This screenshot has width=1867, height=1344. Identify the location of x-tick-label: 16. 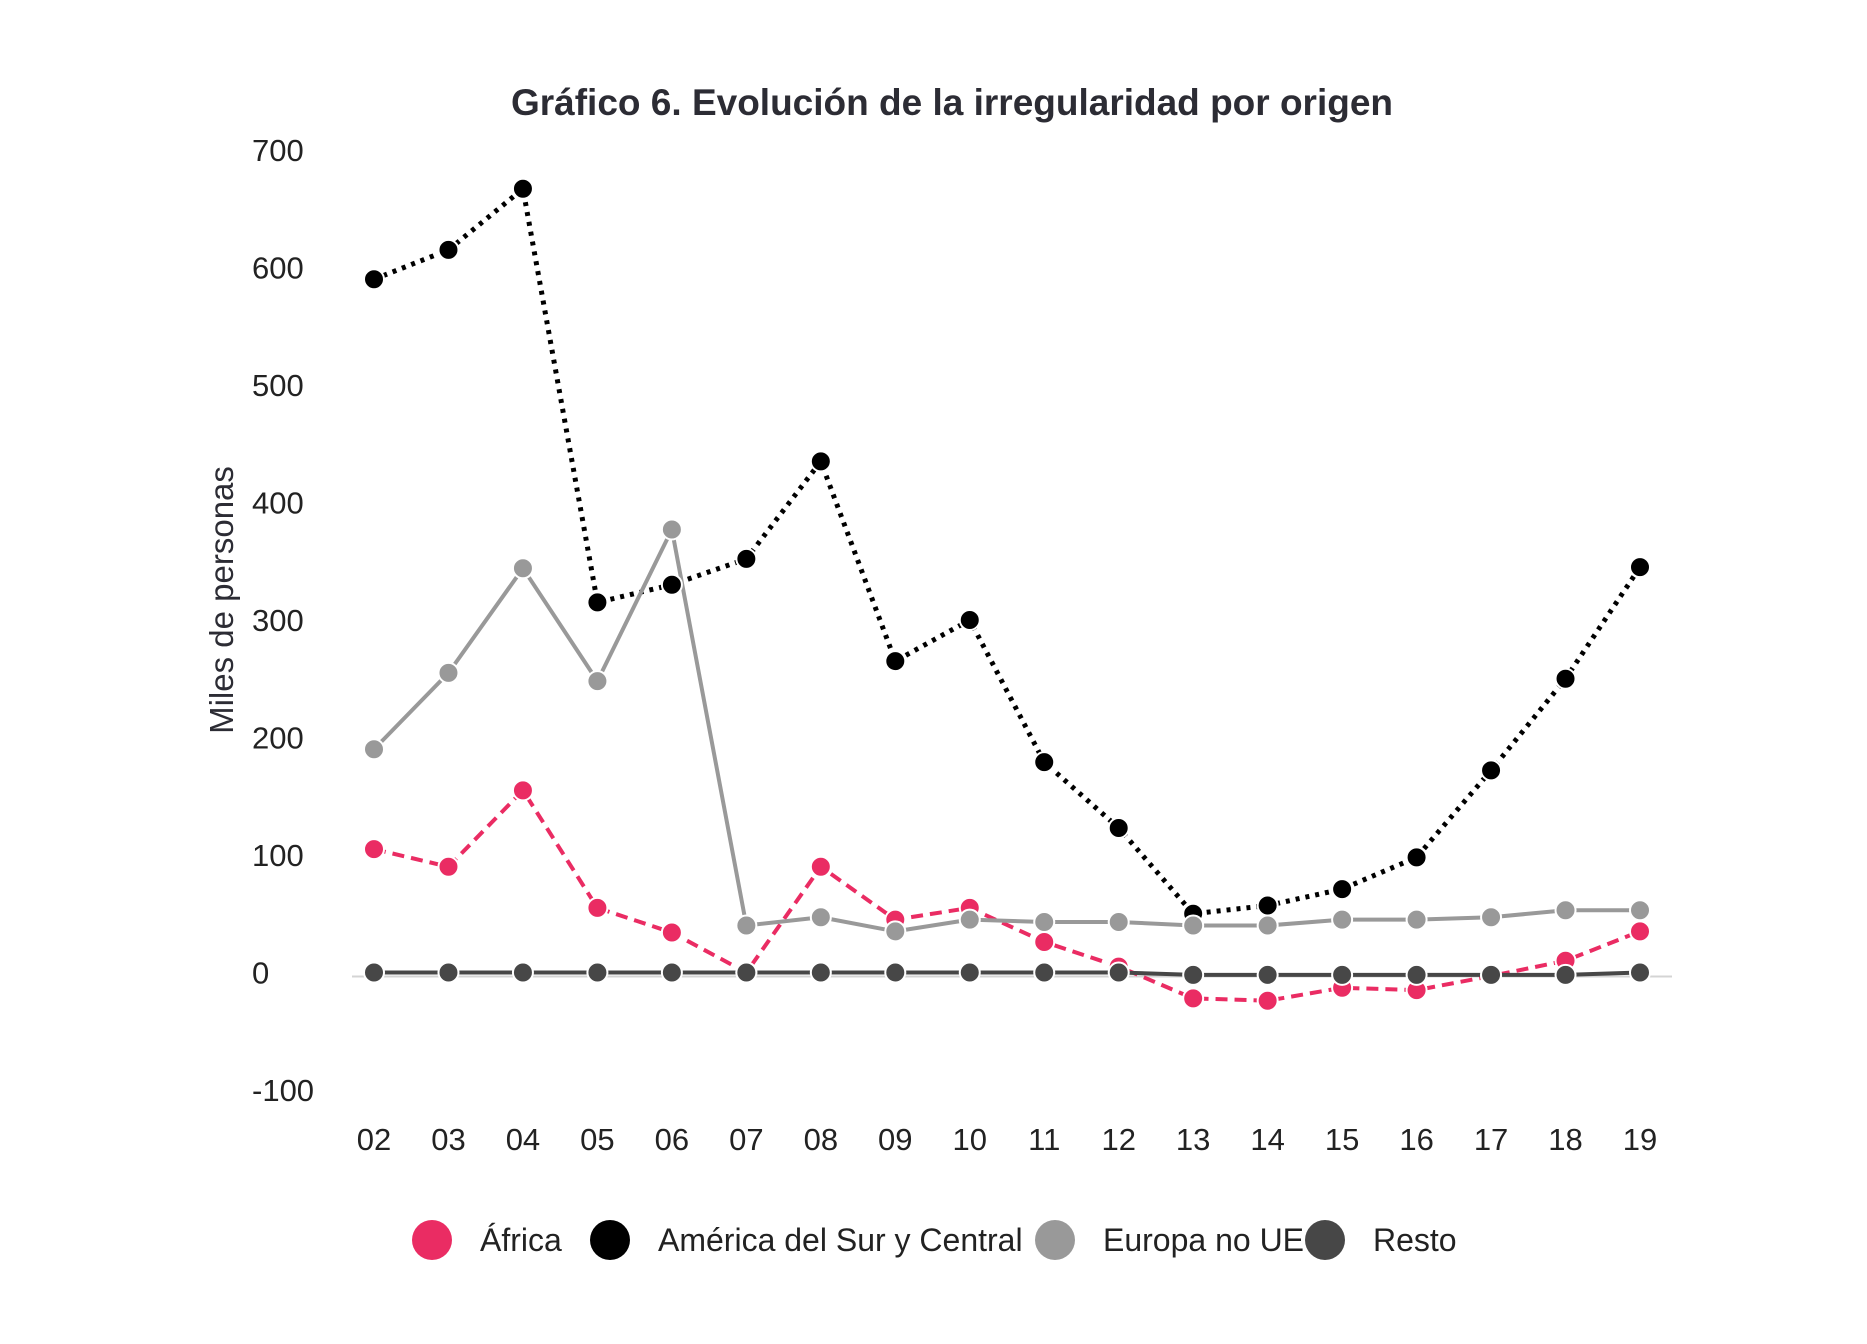
(1416, 1139).